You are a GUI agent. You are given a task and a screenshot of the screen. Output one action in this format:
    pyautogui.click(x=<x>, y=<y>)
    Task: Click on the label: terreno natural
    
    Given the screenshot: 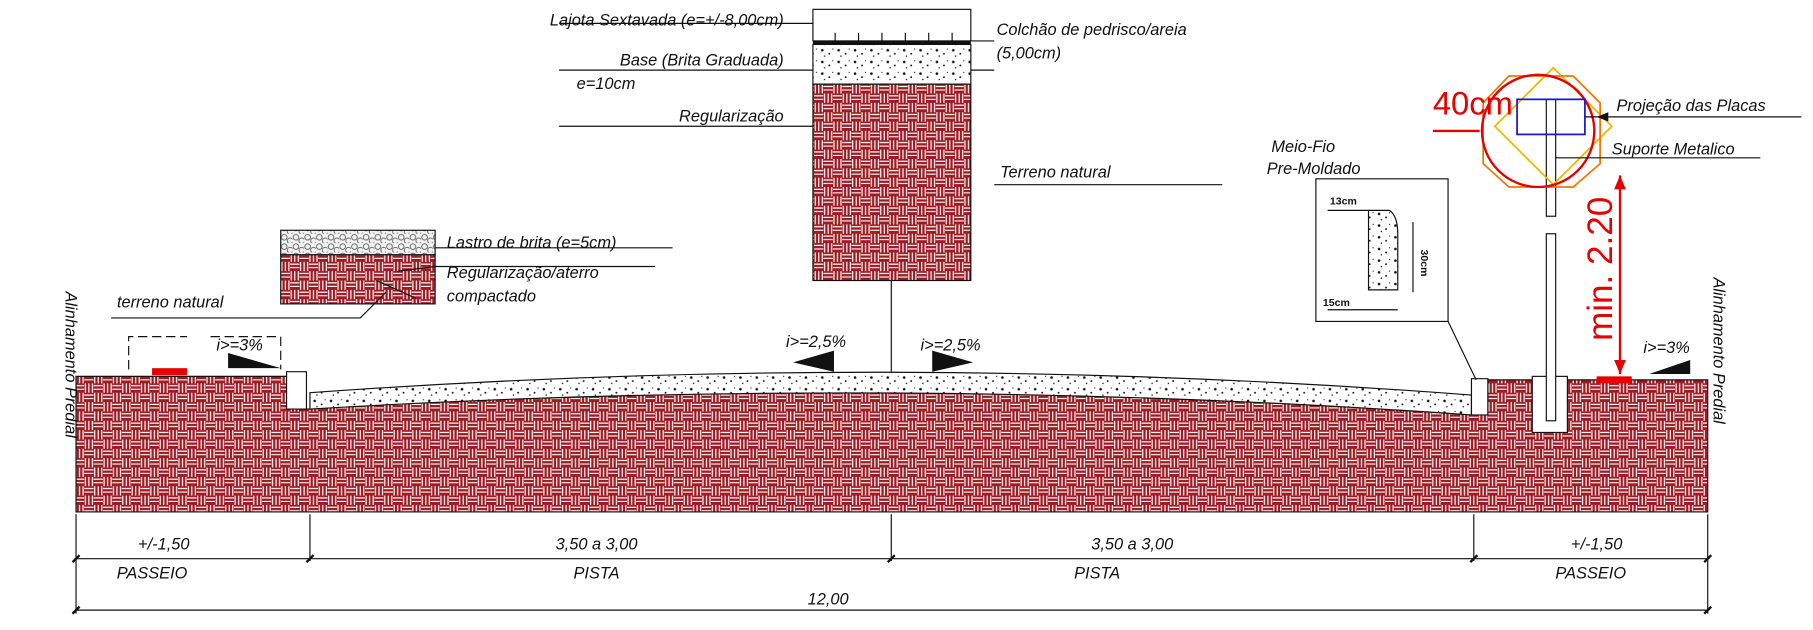 What is the action you would take?
    pyautogui.click(x=170, y=302)
    